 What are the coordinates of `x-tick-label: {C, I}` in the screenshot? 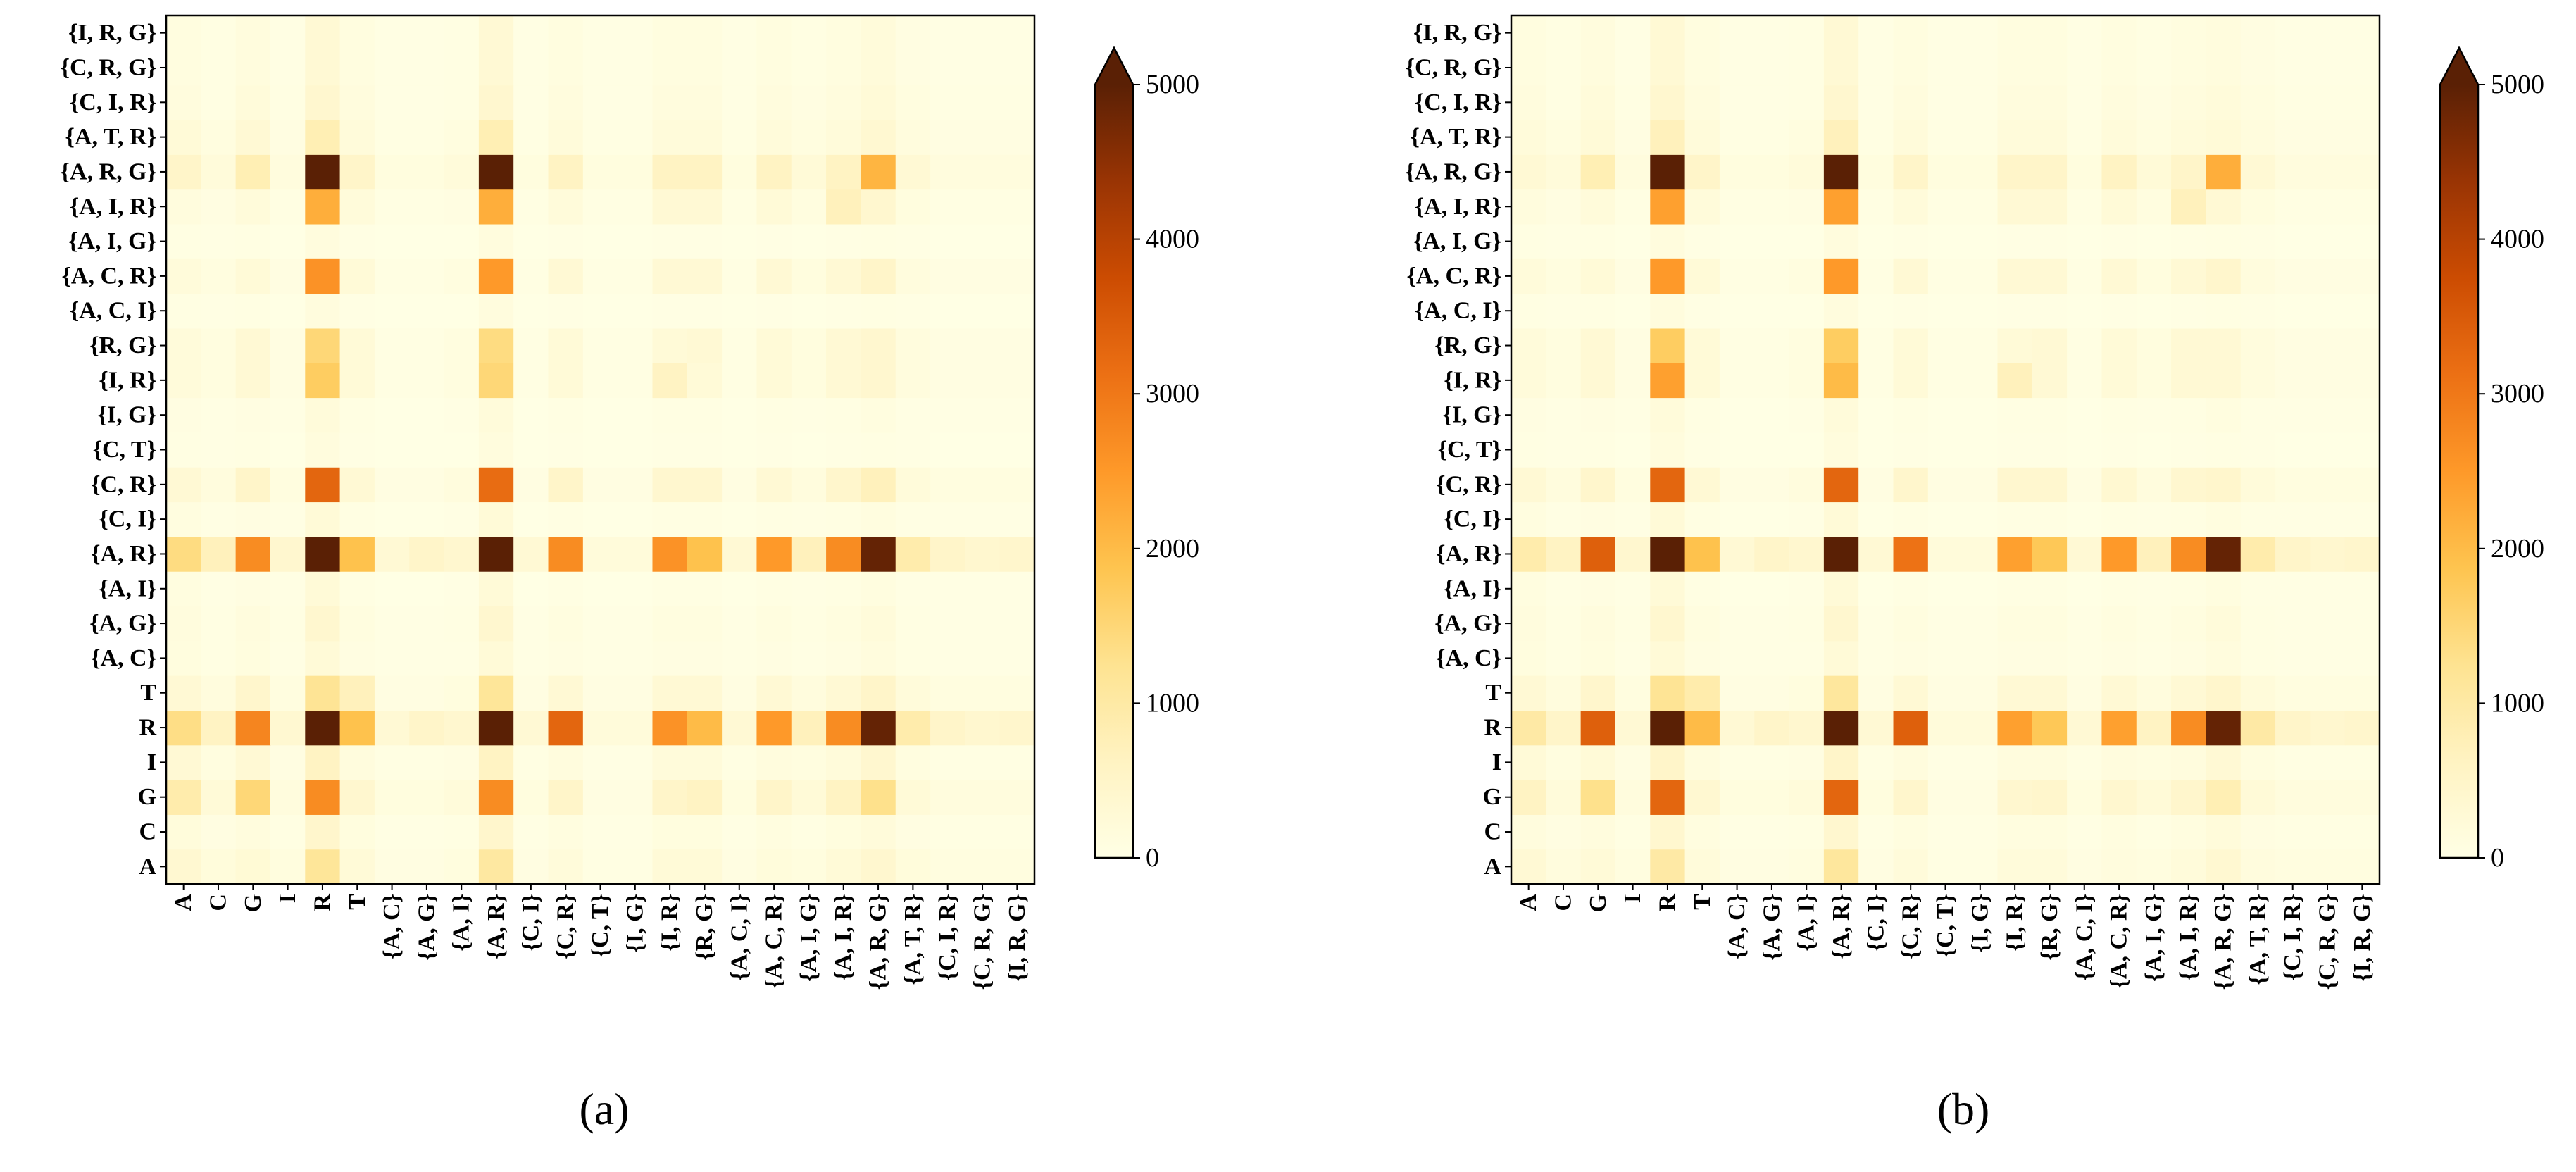 It's located at (531, 923).